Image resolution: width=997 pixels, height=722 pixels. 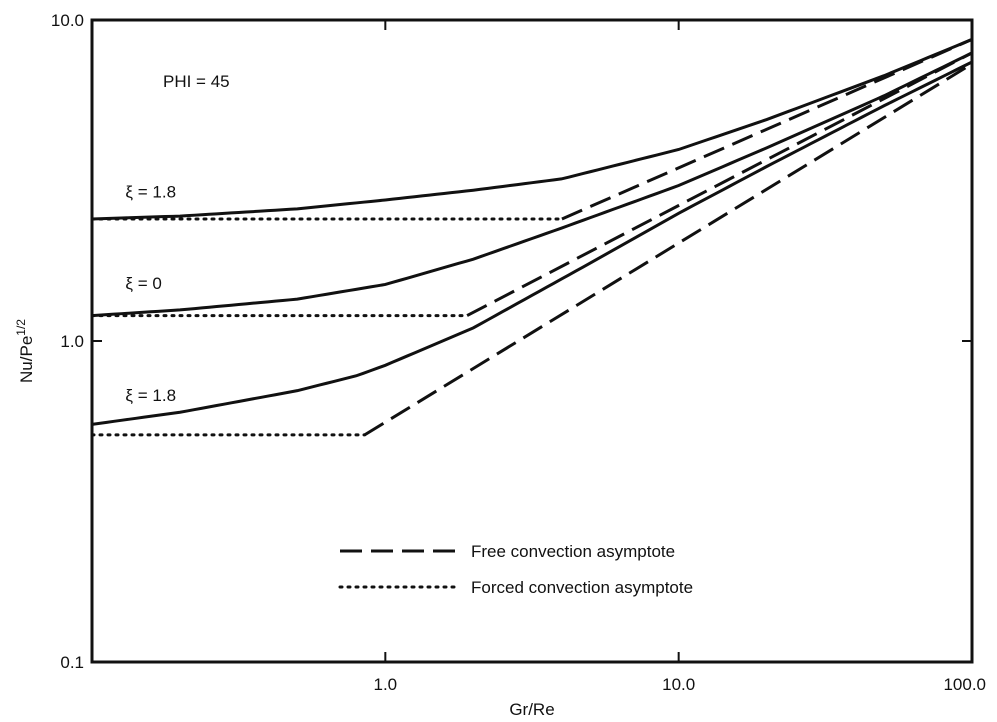 I want to click on phi-annotation: PHI = 45, so click(x=196, y=81).